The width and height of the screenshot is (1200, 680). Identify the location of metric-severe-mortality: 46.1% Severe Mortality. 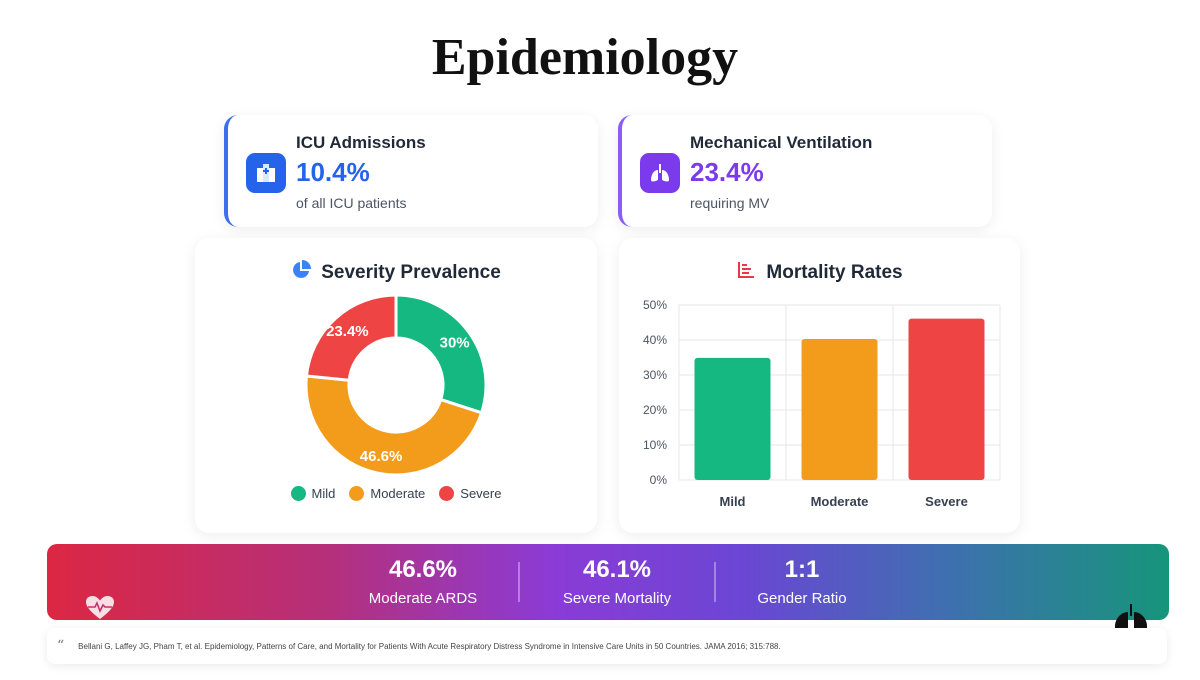
(617, 581).